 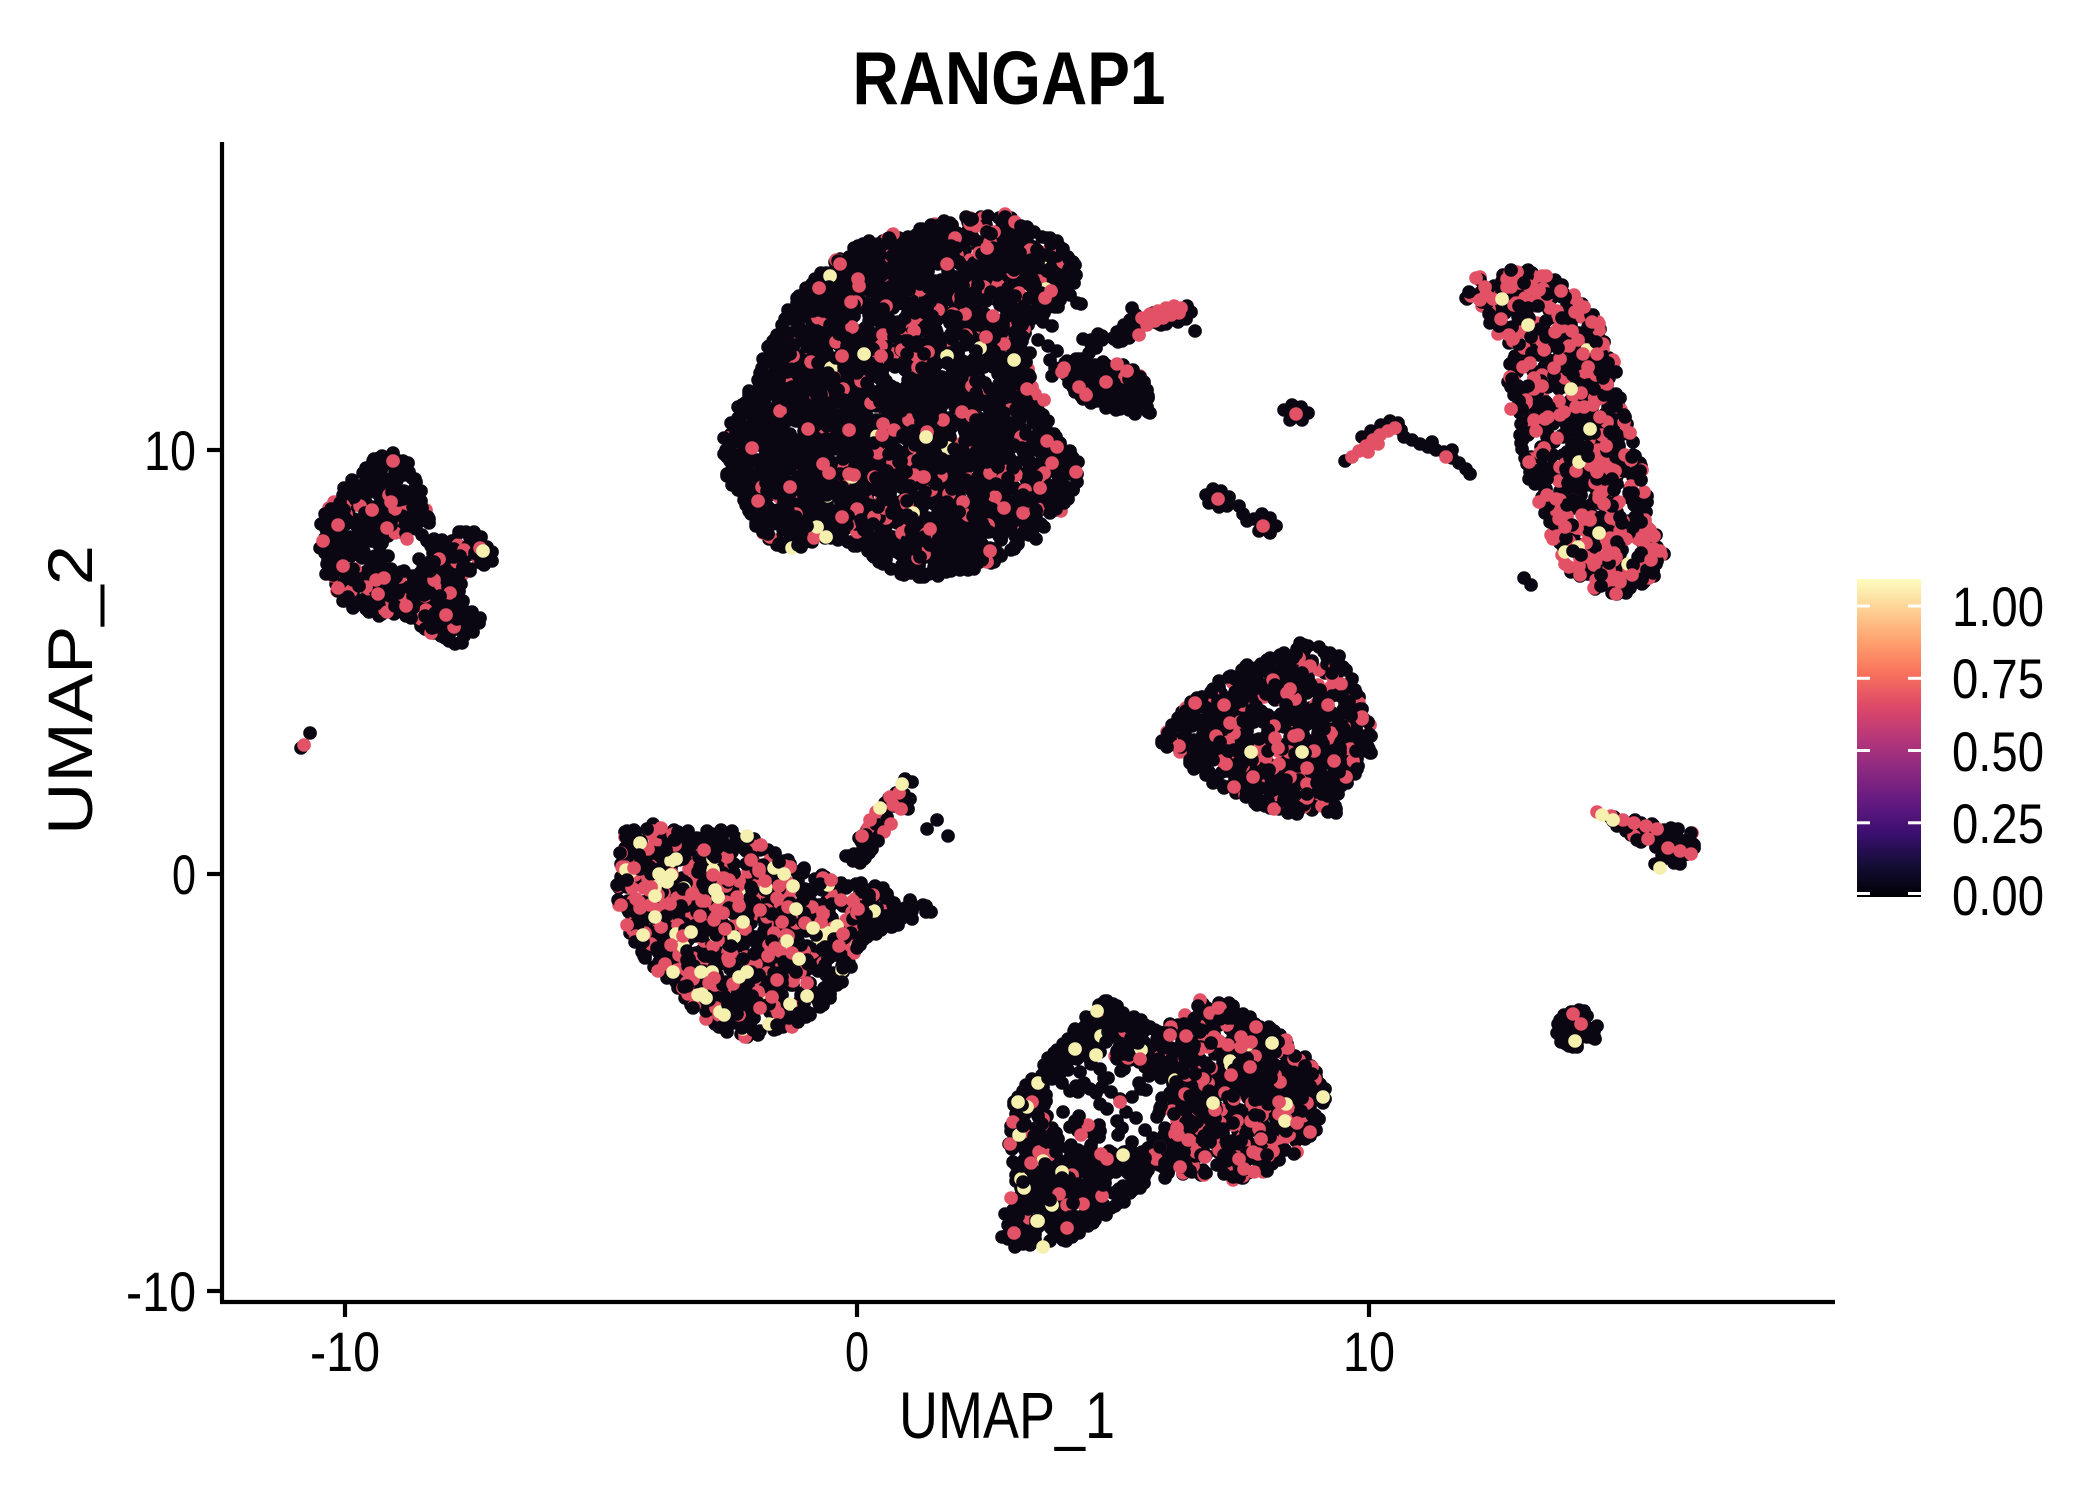 I want to click on svg-text: 0.50, so click(x=1998, y=751).